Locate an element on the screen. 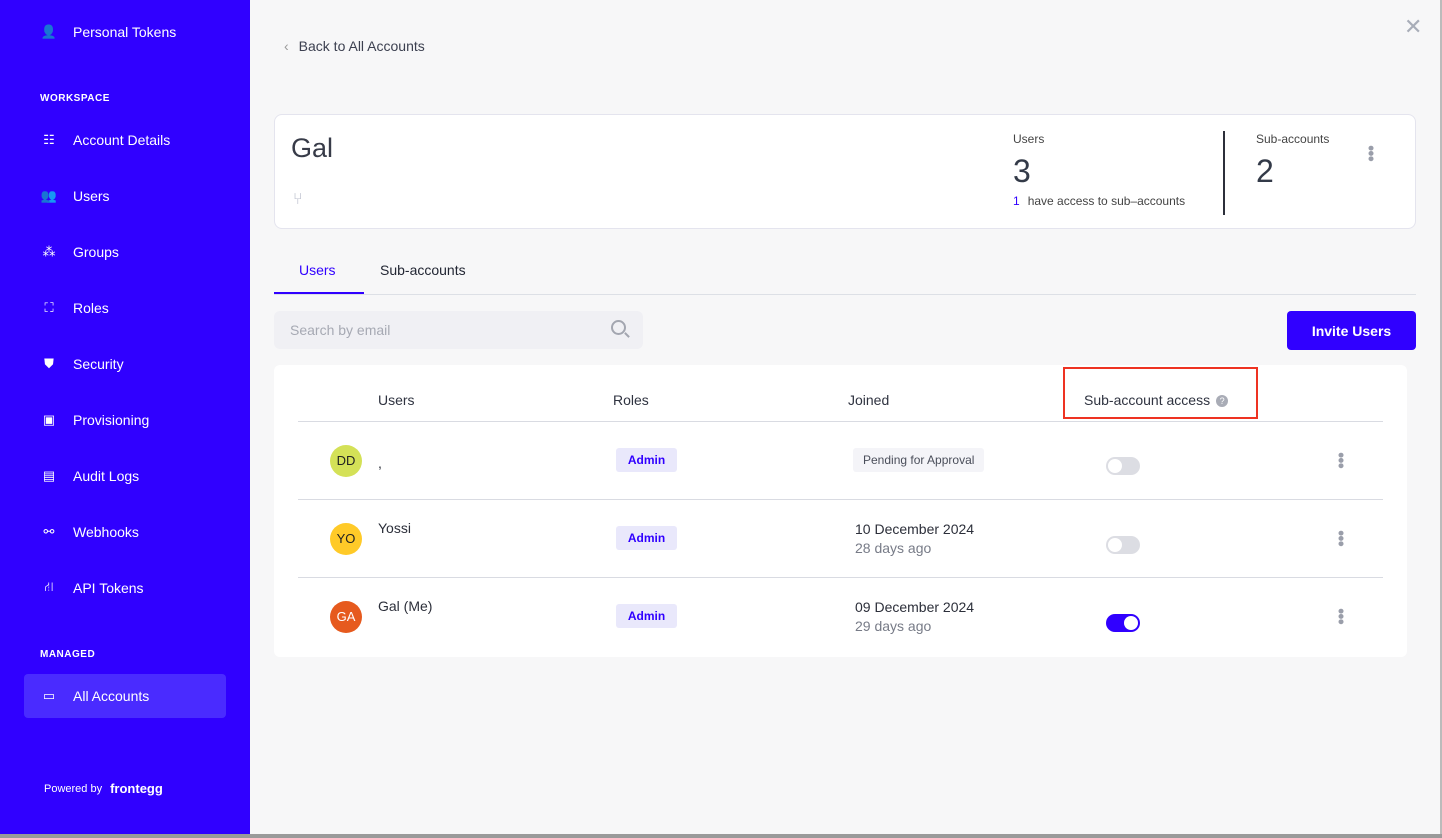 The image size is (1442, 838). subaccounts-stat-label: Sub-accounts is located at coordinates (1293, 139).